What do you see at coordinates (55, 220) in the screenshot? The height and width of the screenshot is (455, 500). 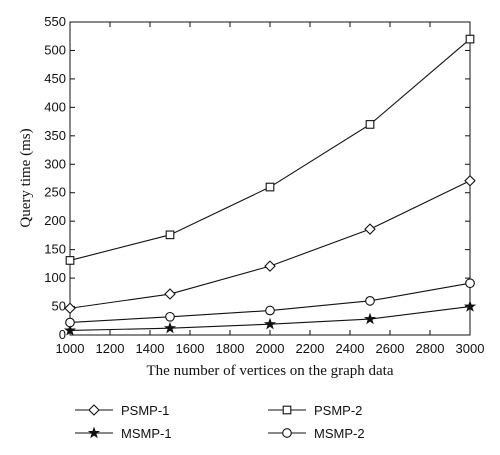 I see `y-tick-label: 200` at bounding box center [55, 220].